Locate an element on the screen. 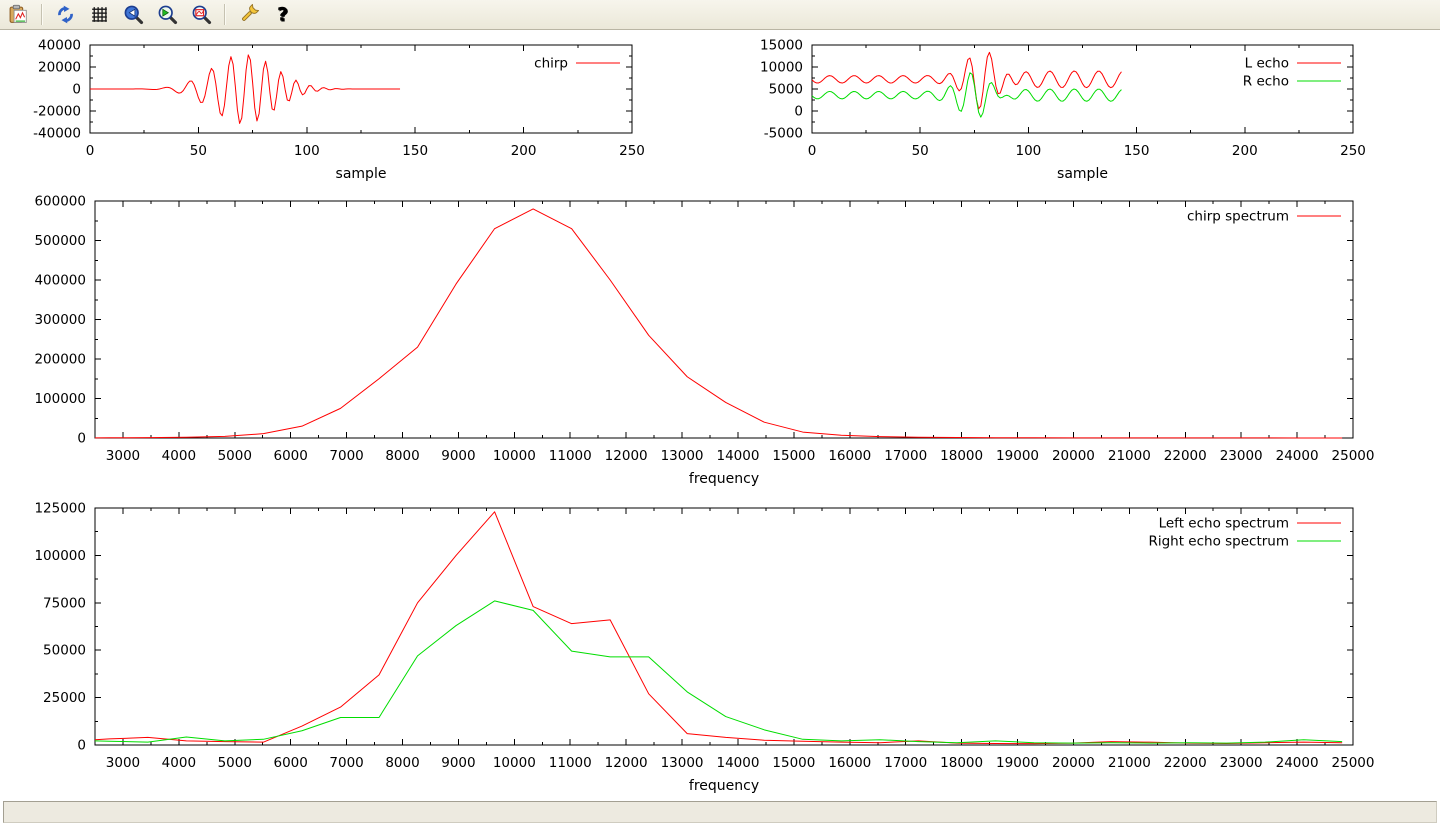 This screenshot has width=1440, height=825. y-tick-label: 125000 is located at coordinates (60, 509).